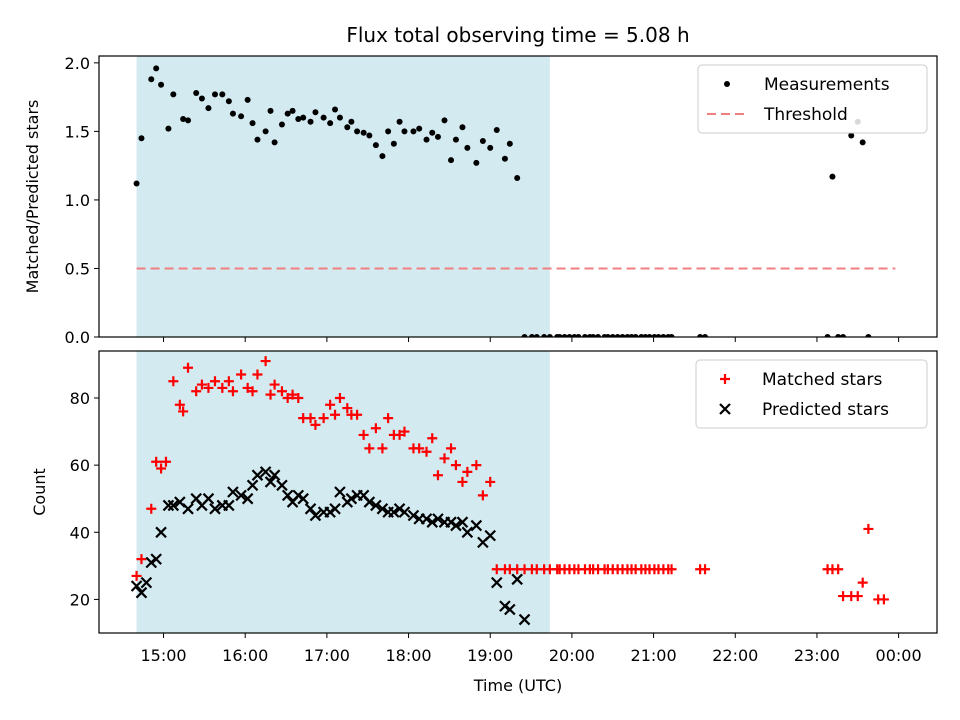 The image size is (960, 720). What do you see at coordinates (822, 380) in the screenshot?
I see `legend-label: Matched stars` at bounding box center [822, 380].